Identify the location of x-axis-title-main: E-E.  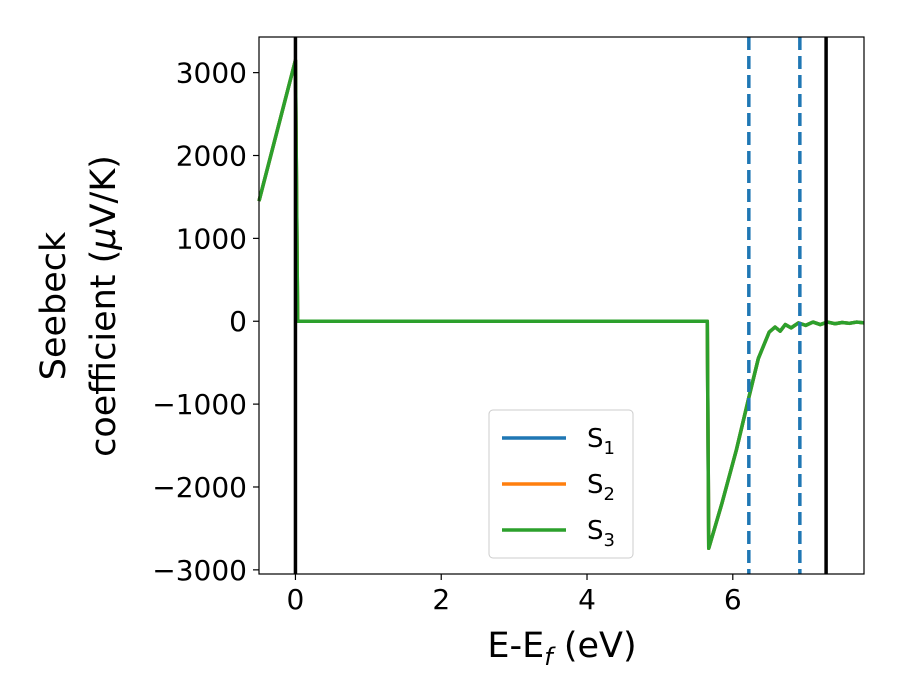
(515, 646).